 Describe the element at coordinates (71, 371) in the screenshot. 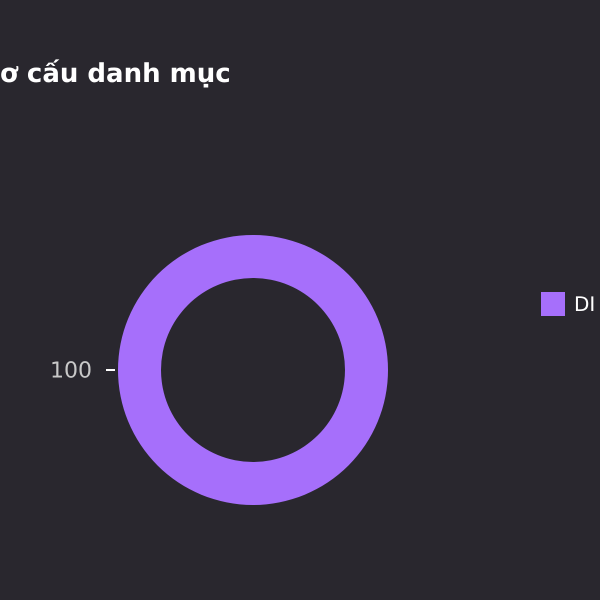

I see `data-label: 100` at that location.